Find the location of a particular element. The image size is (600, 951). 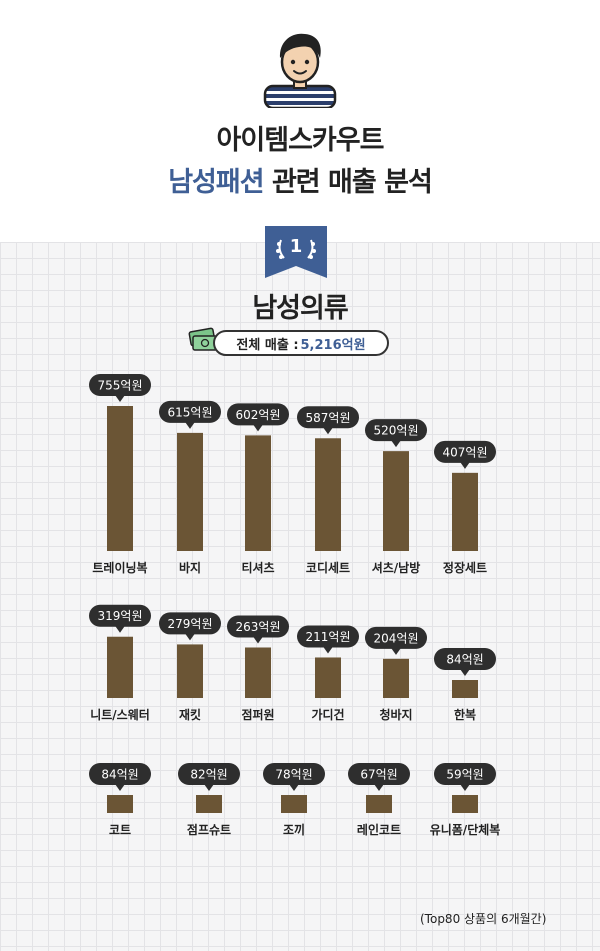

value-label: 204억원 is located at coordinates (396, 638).